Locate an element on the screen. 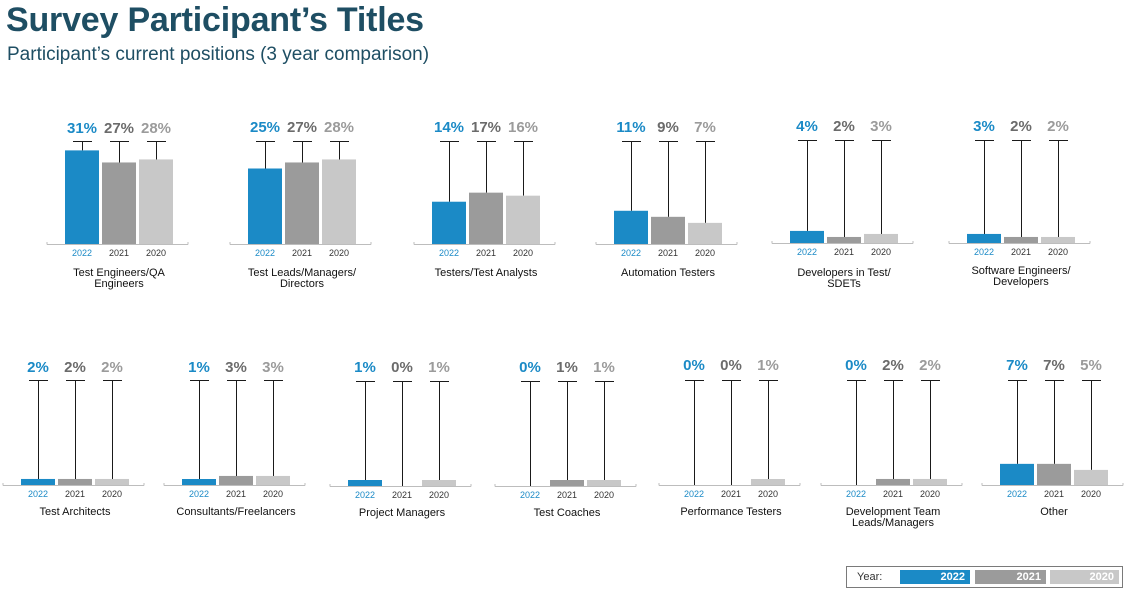 Image resolution: width=1135 pixels, height=596 pixels. automation-testers-bar-2021 is located at coordinates (668, 230).